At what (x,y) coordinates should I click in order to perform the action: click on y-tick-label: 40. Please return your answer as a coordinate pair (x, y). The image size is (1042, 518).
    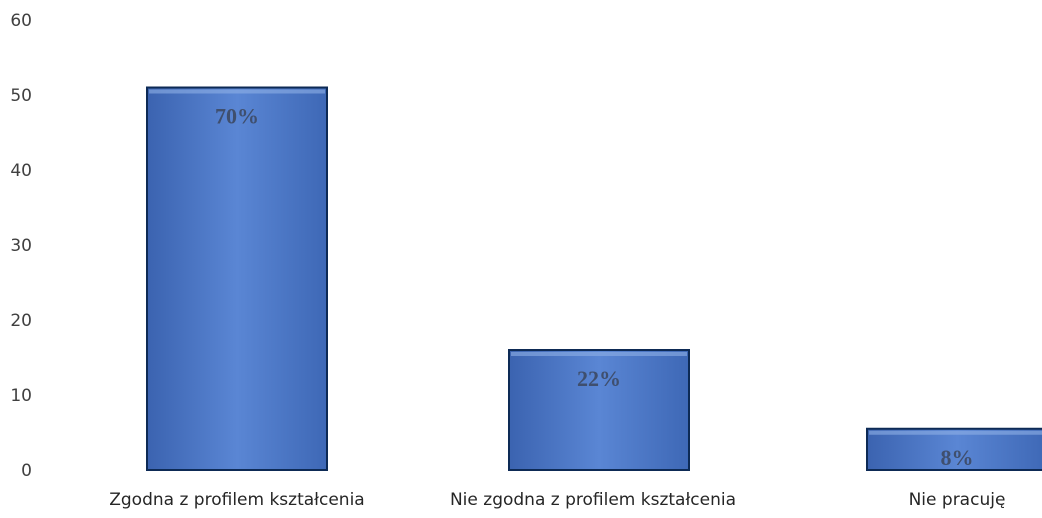
    Looking at the image, I should click on (21, 171).